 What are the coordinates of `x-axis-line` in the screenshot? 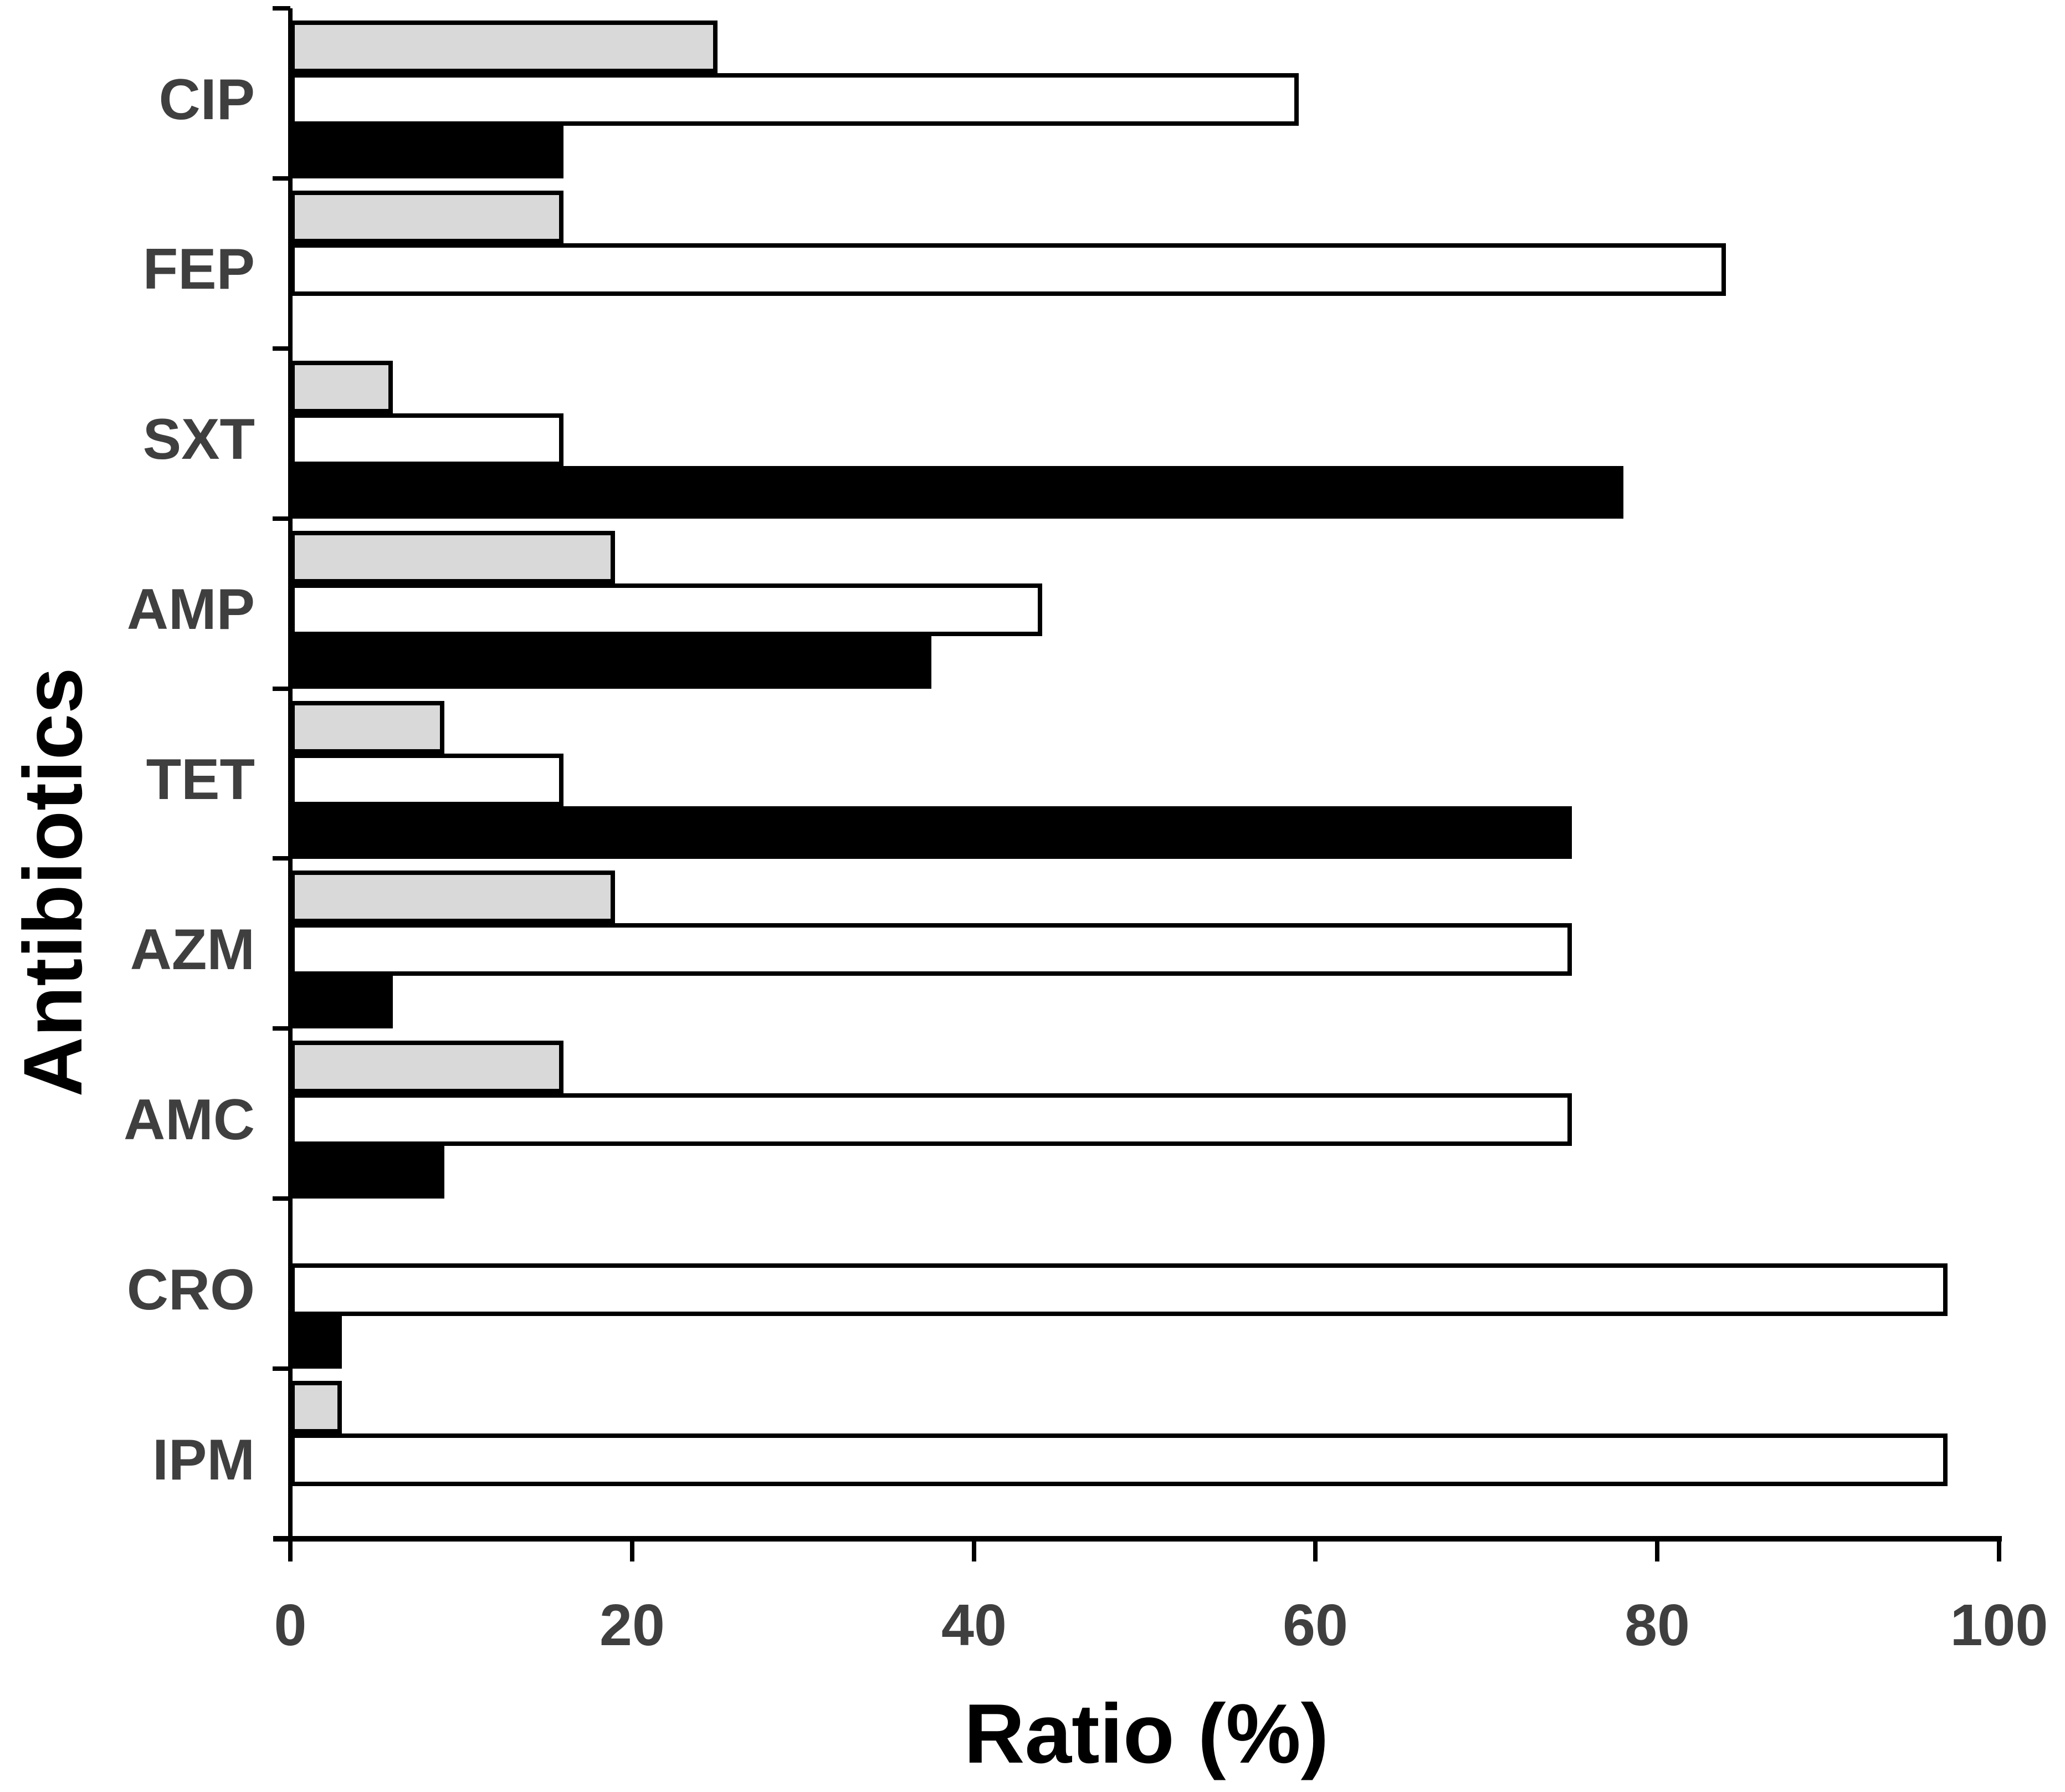 It's located at (1138, 1539).